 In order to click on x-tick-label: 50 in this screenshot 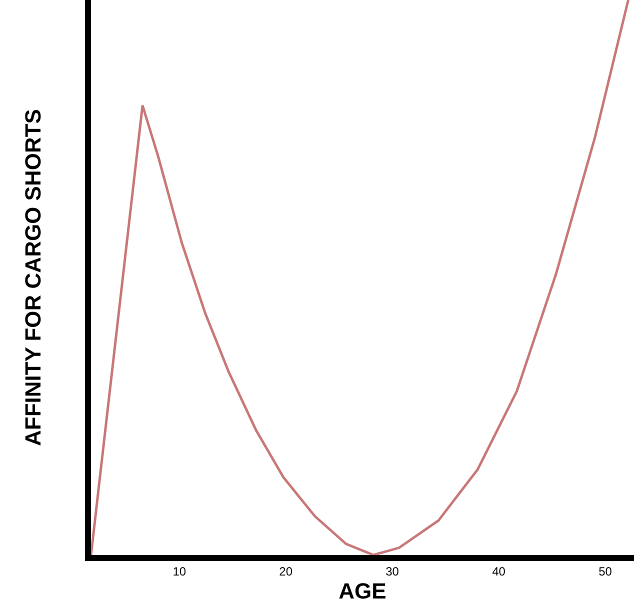, I will do `click(605, 571)`.